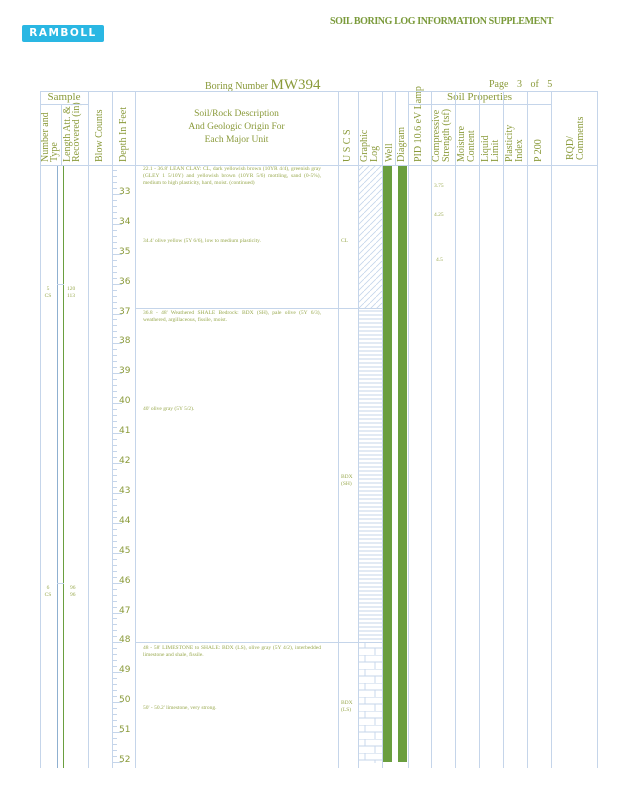 The width and height of the screenshot is (618, 800). I want to click on sample-number-type: 6 CS, so click(48, 592).